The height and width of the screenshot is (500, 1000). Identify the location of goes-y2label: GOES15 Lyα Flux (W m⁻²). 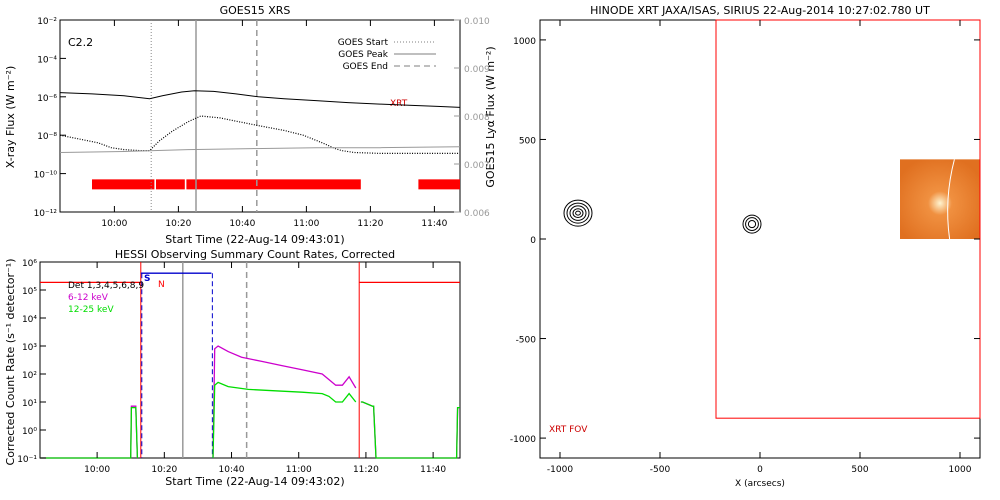
(490, 116).